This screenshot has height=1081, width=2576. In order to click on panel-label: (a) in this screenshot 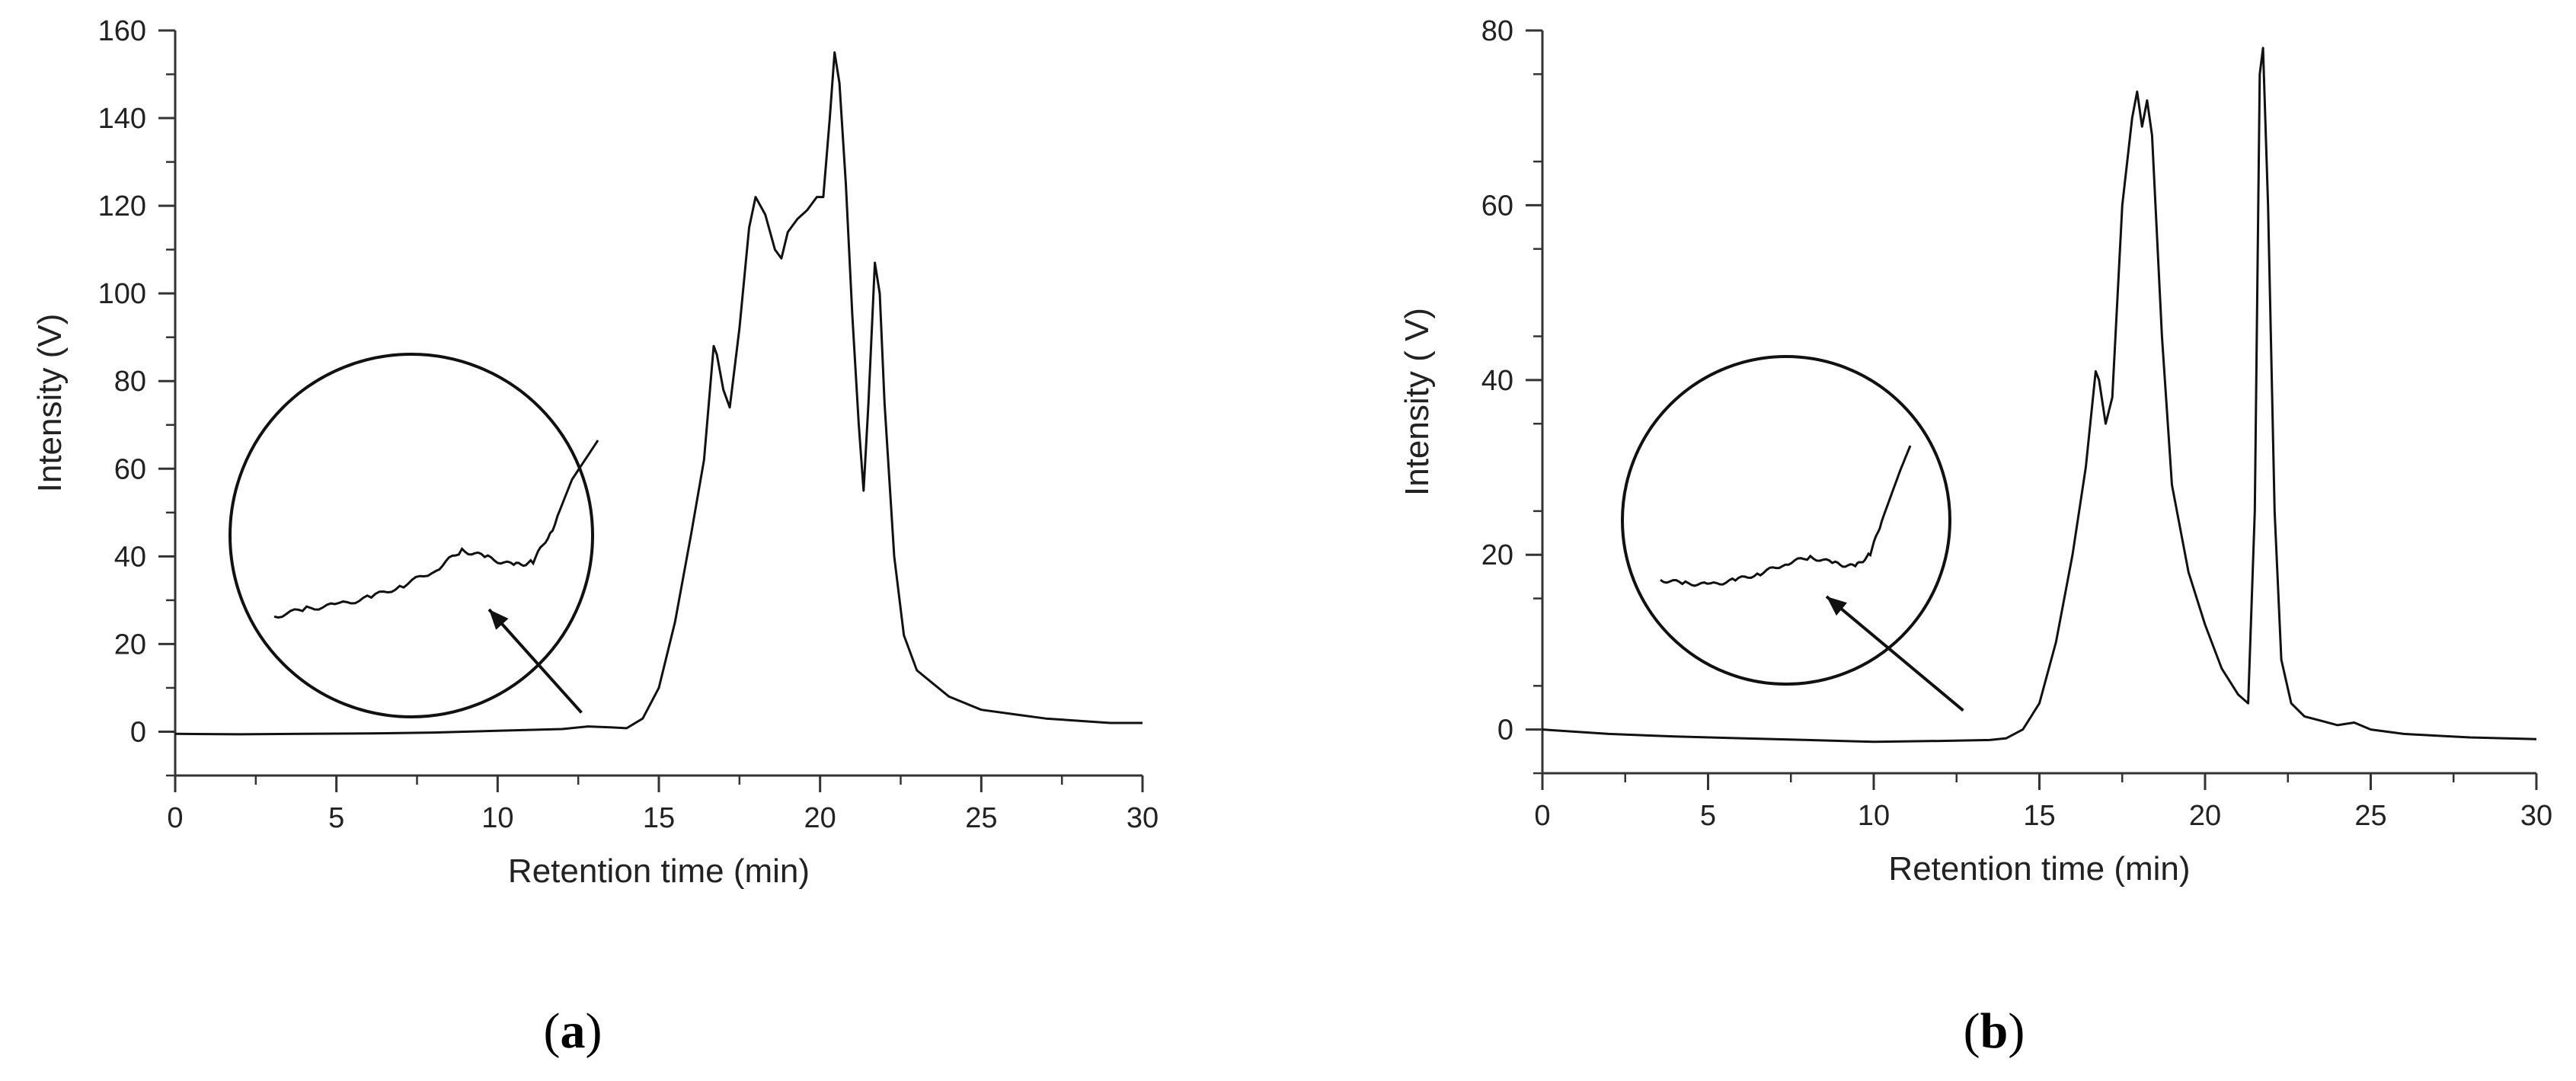, I will do `click(573, 1031)`.